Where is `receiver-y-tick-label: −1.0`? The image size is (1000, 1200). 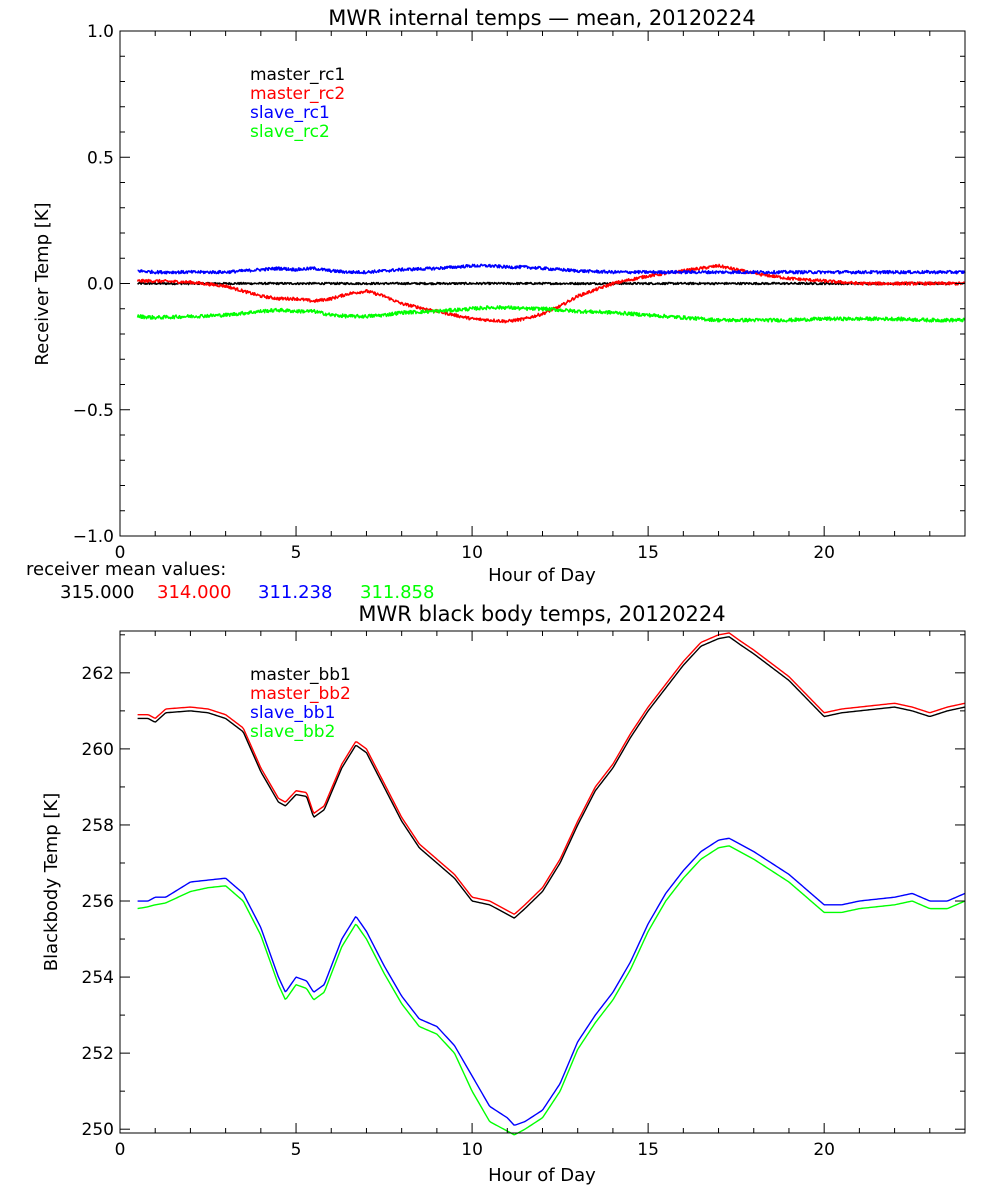 receiver-y-tick-label: −1.0 is located at coordinates (93, 537).